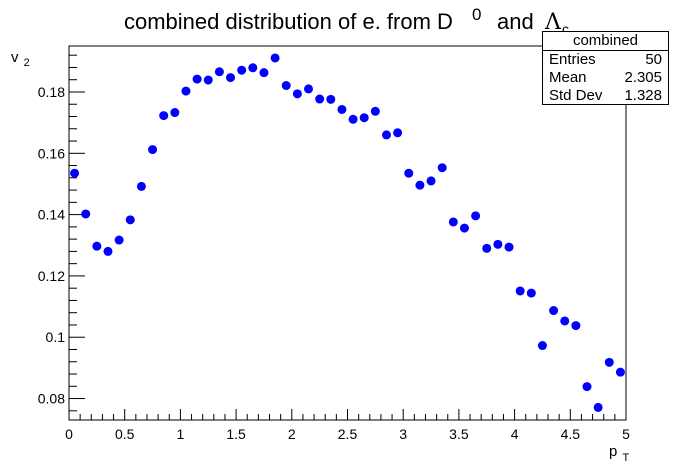 This screenshot has width=696, height=472. I want to click on y-axis-label-base: v, so click(15, 57).